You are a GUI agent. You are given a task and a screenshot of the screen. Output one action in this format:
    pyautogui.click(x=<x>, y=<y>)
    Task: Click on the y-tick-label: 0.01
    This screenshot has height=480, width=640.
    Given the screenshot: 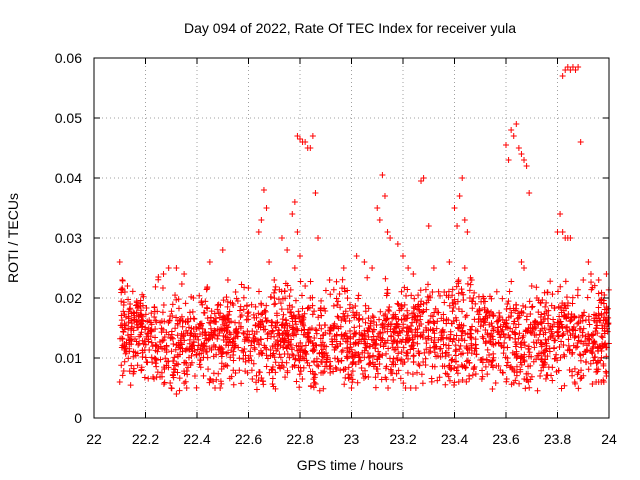 What is the action you would take?
    pyautogui.click(x=68, y=358)
    